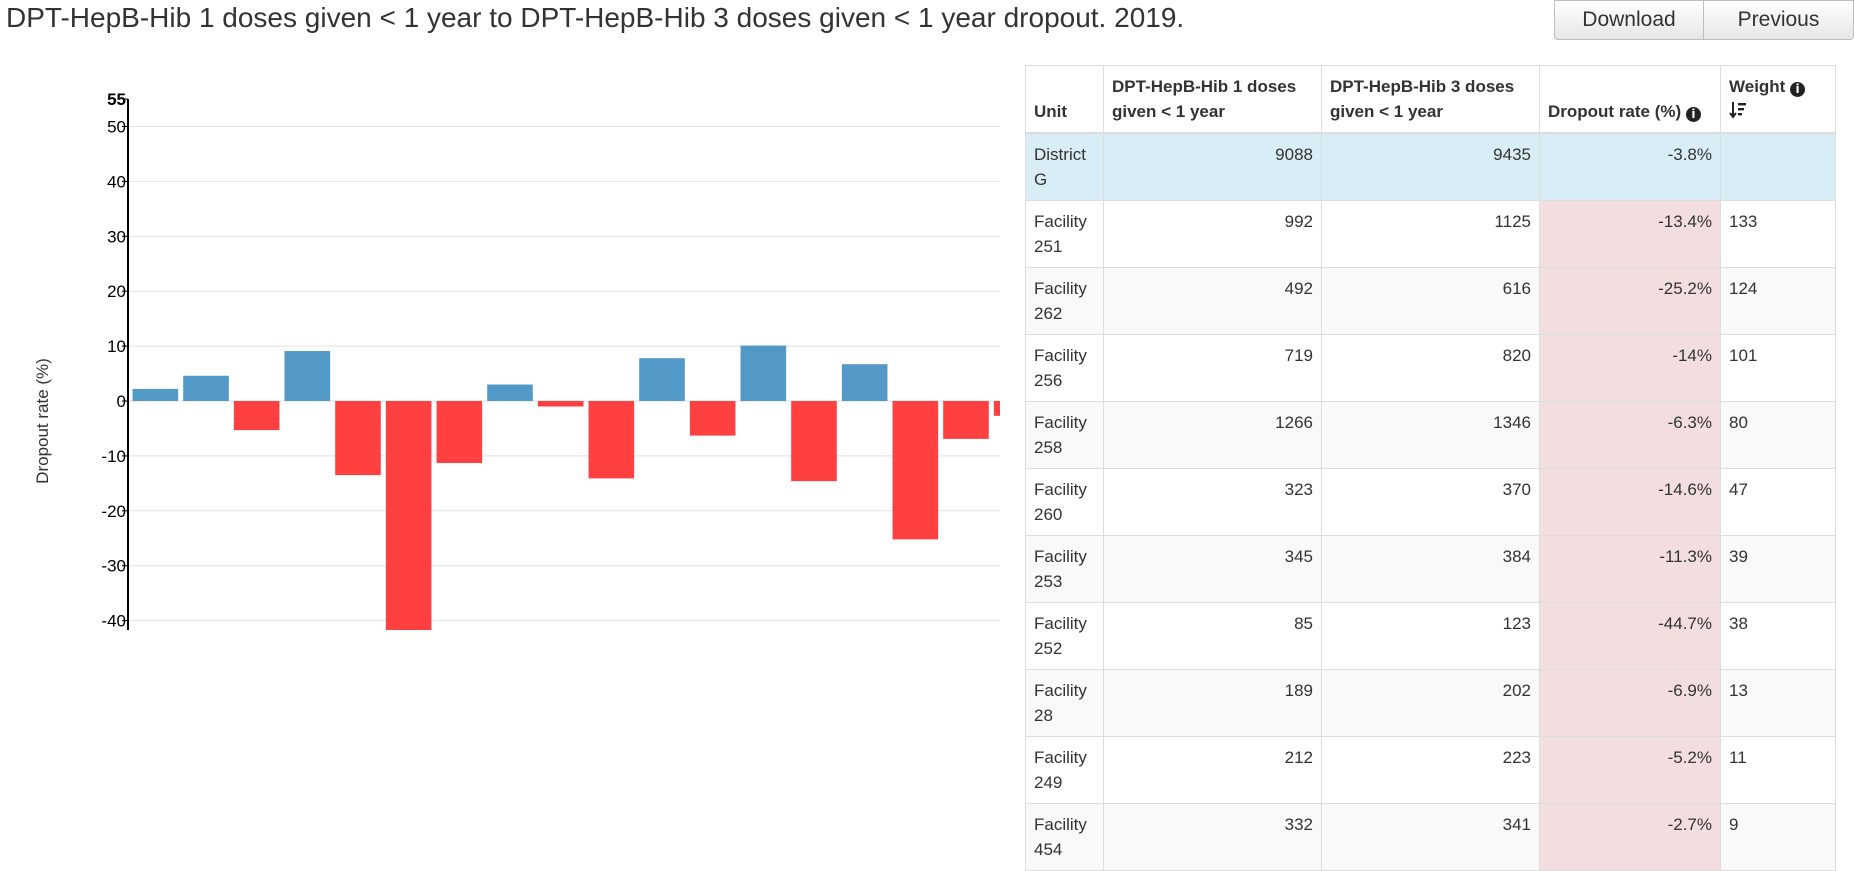 The image size is (1854, 871). Describe the element at coordinates (113, 566) in the screenshot. I see `y-tick-label: -30` at that location.